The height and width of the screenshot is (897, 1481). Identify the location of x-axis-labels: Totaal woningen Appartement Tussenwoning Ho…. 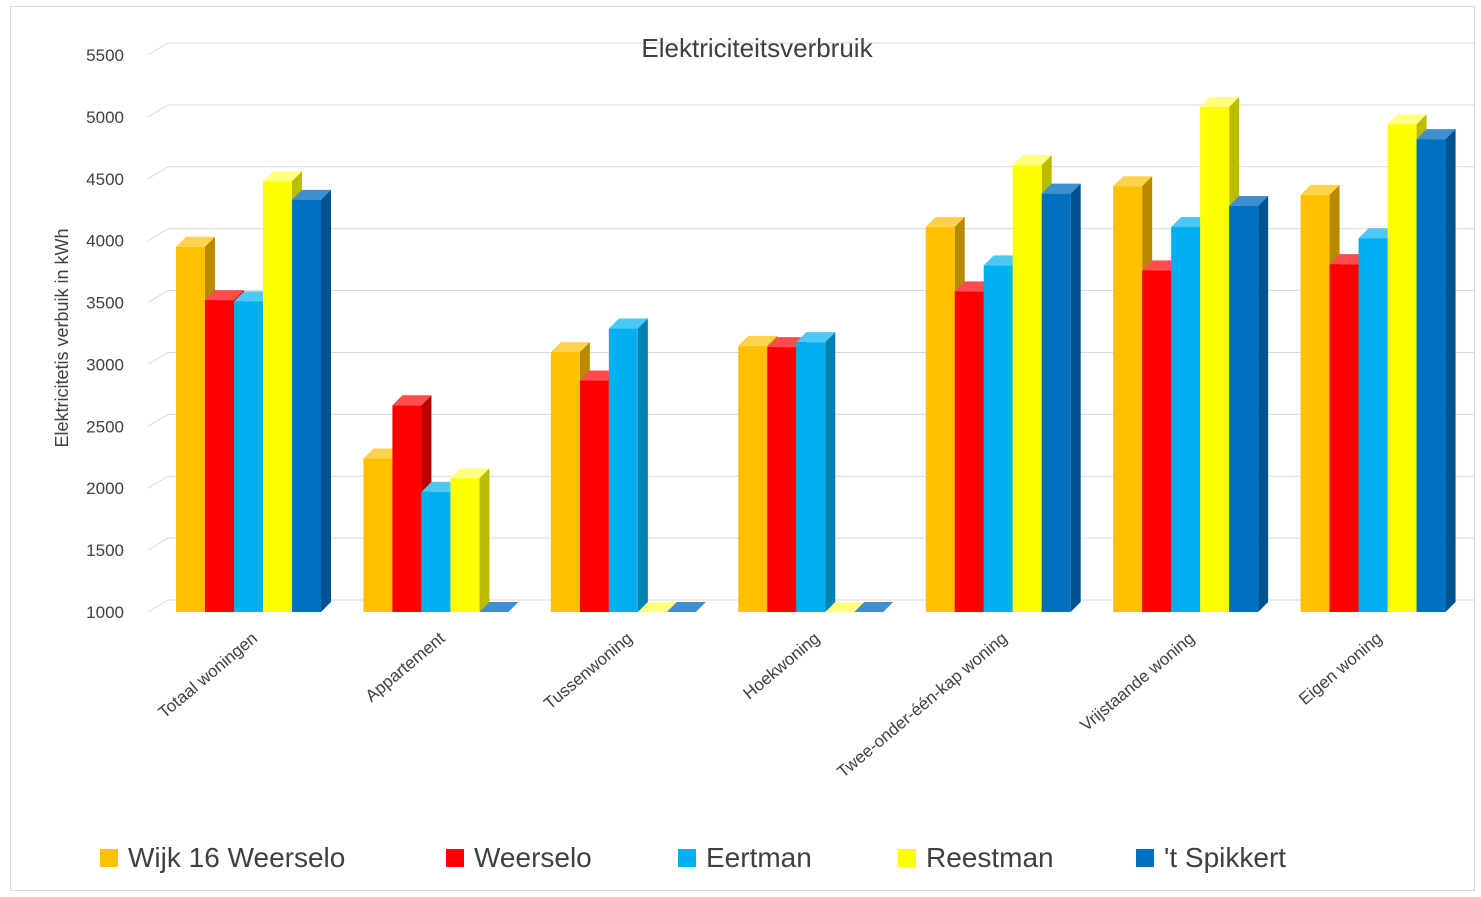
(770, 704).